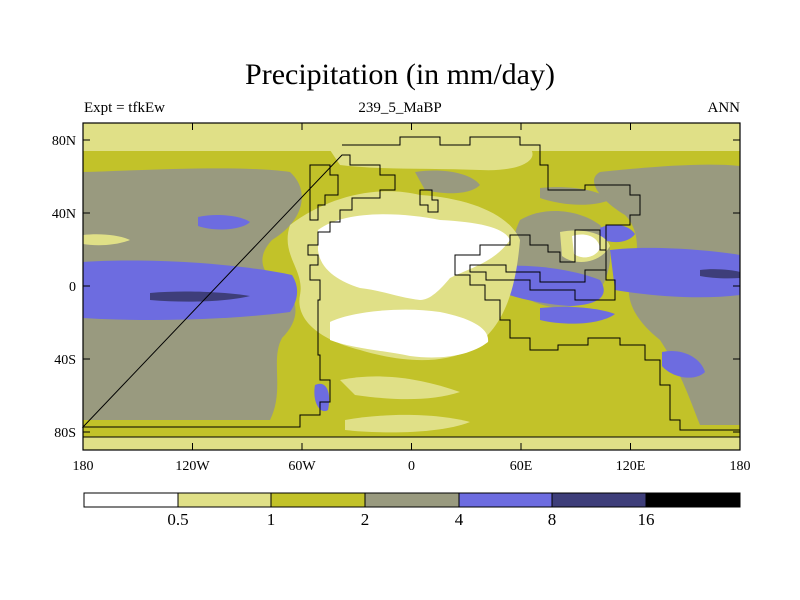 The image size is (800, 600). What do you see at coordinates (720, 274) in the screenshot?
I see `dark-itcz-east` at bounding box center [720, 274].